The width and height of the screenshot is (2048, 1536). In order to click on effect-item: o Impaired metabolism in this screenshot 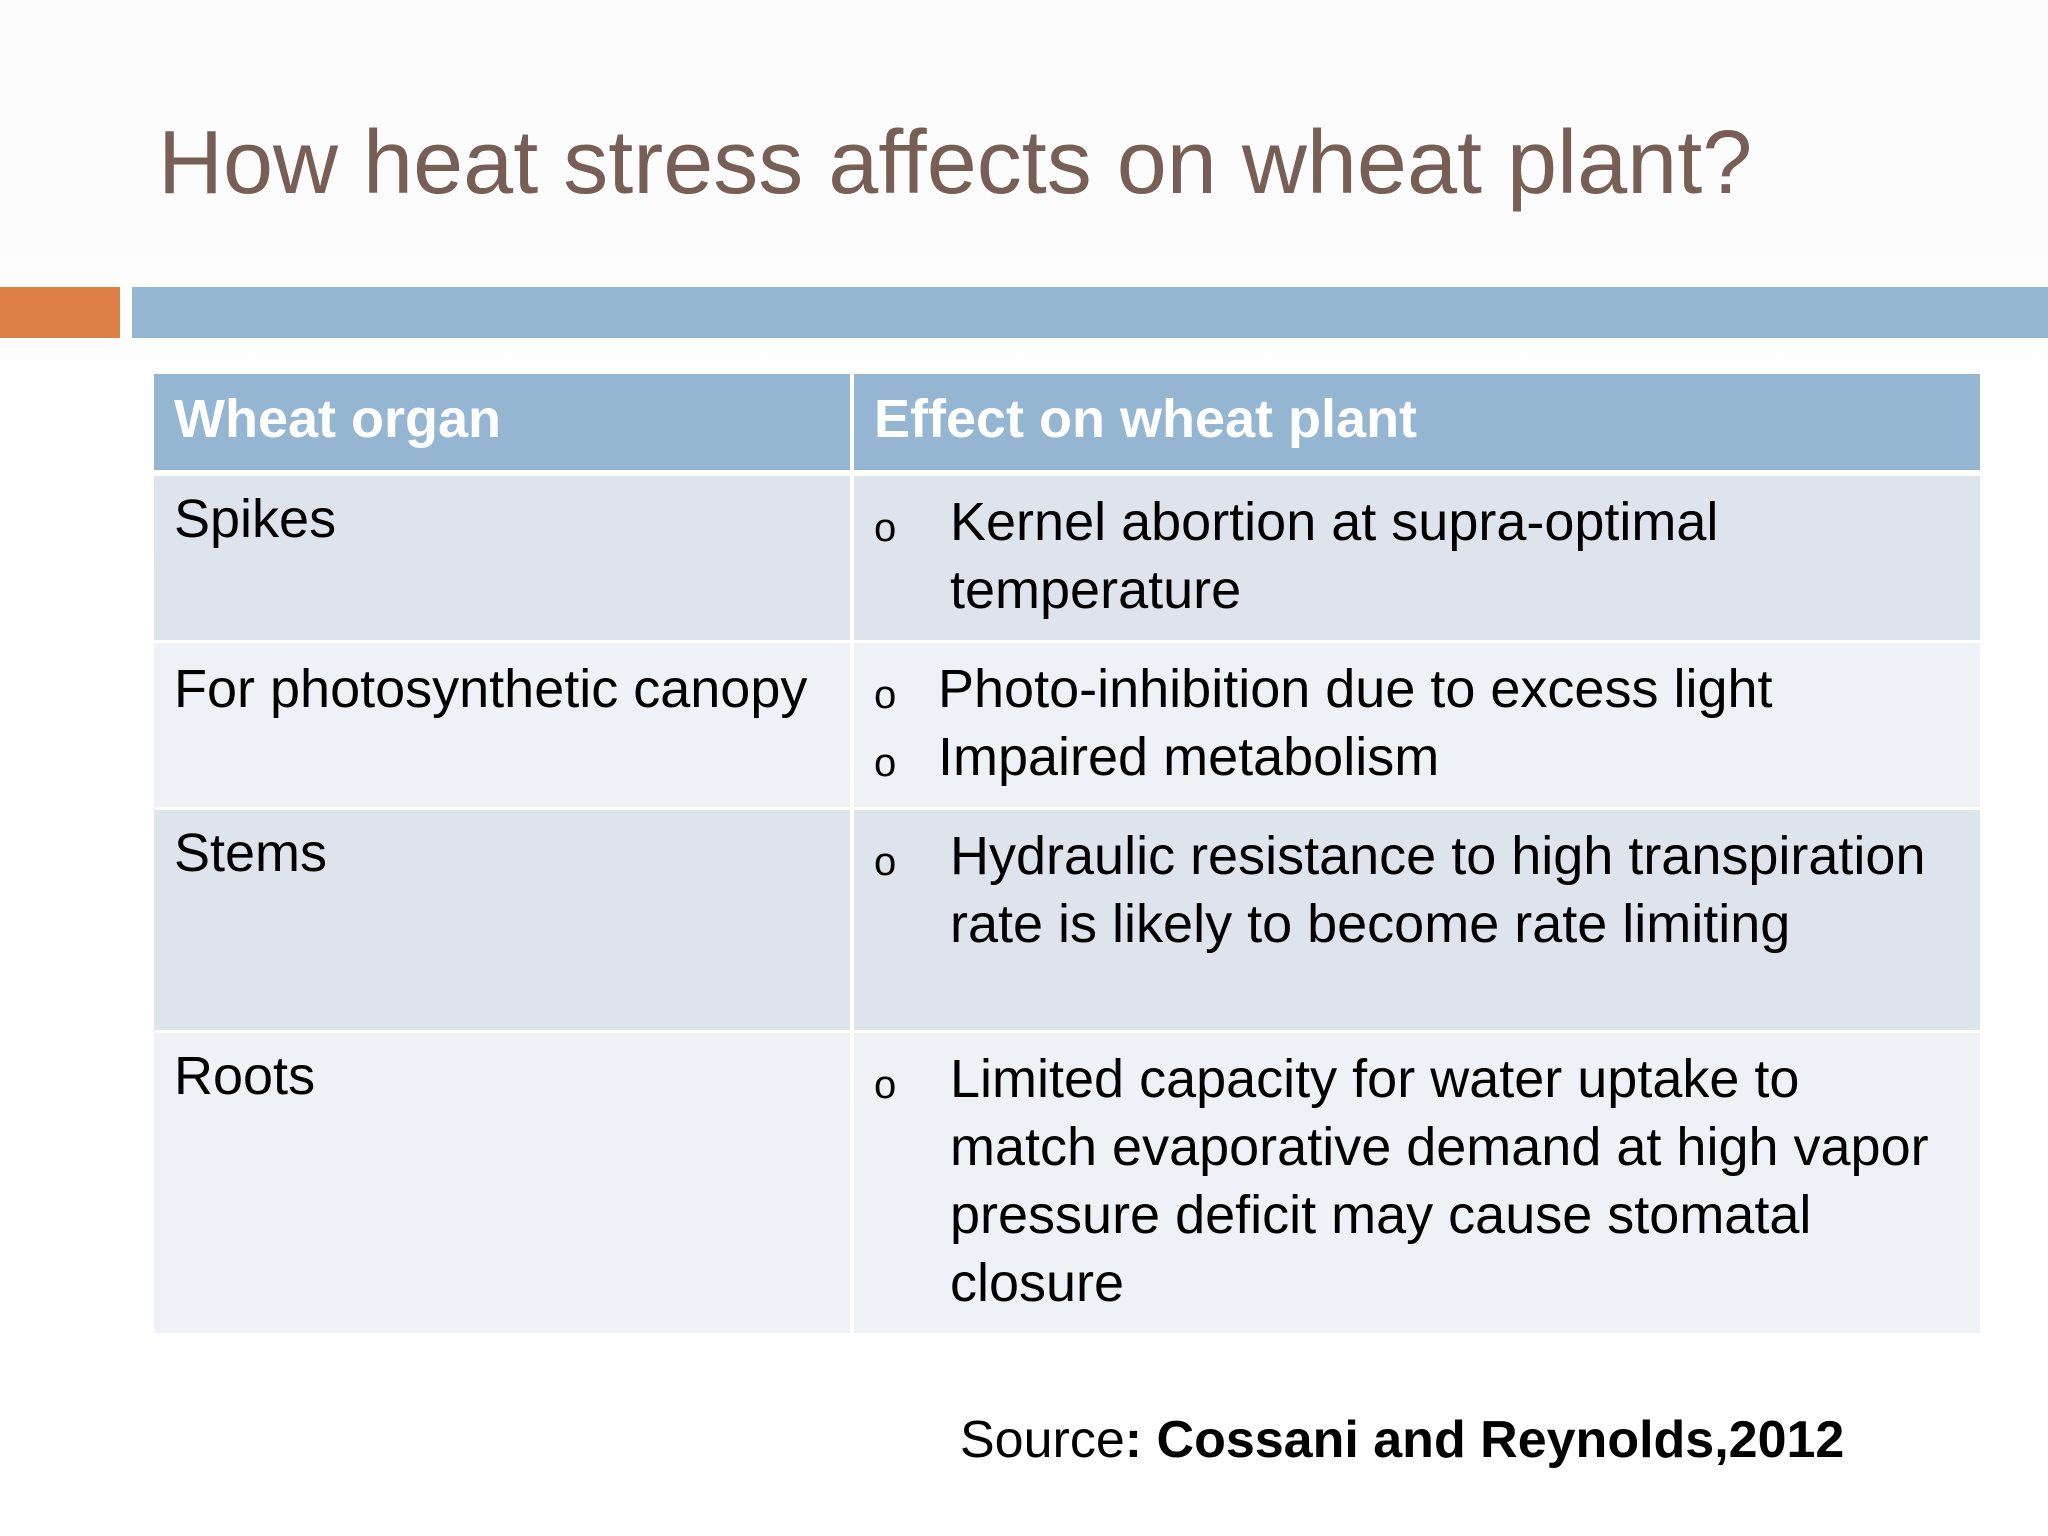, I will do `click(1417, 757)`.